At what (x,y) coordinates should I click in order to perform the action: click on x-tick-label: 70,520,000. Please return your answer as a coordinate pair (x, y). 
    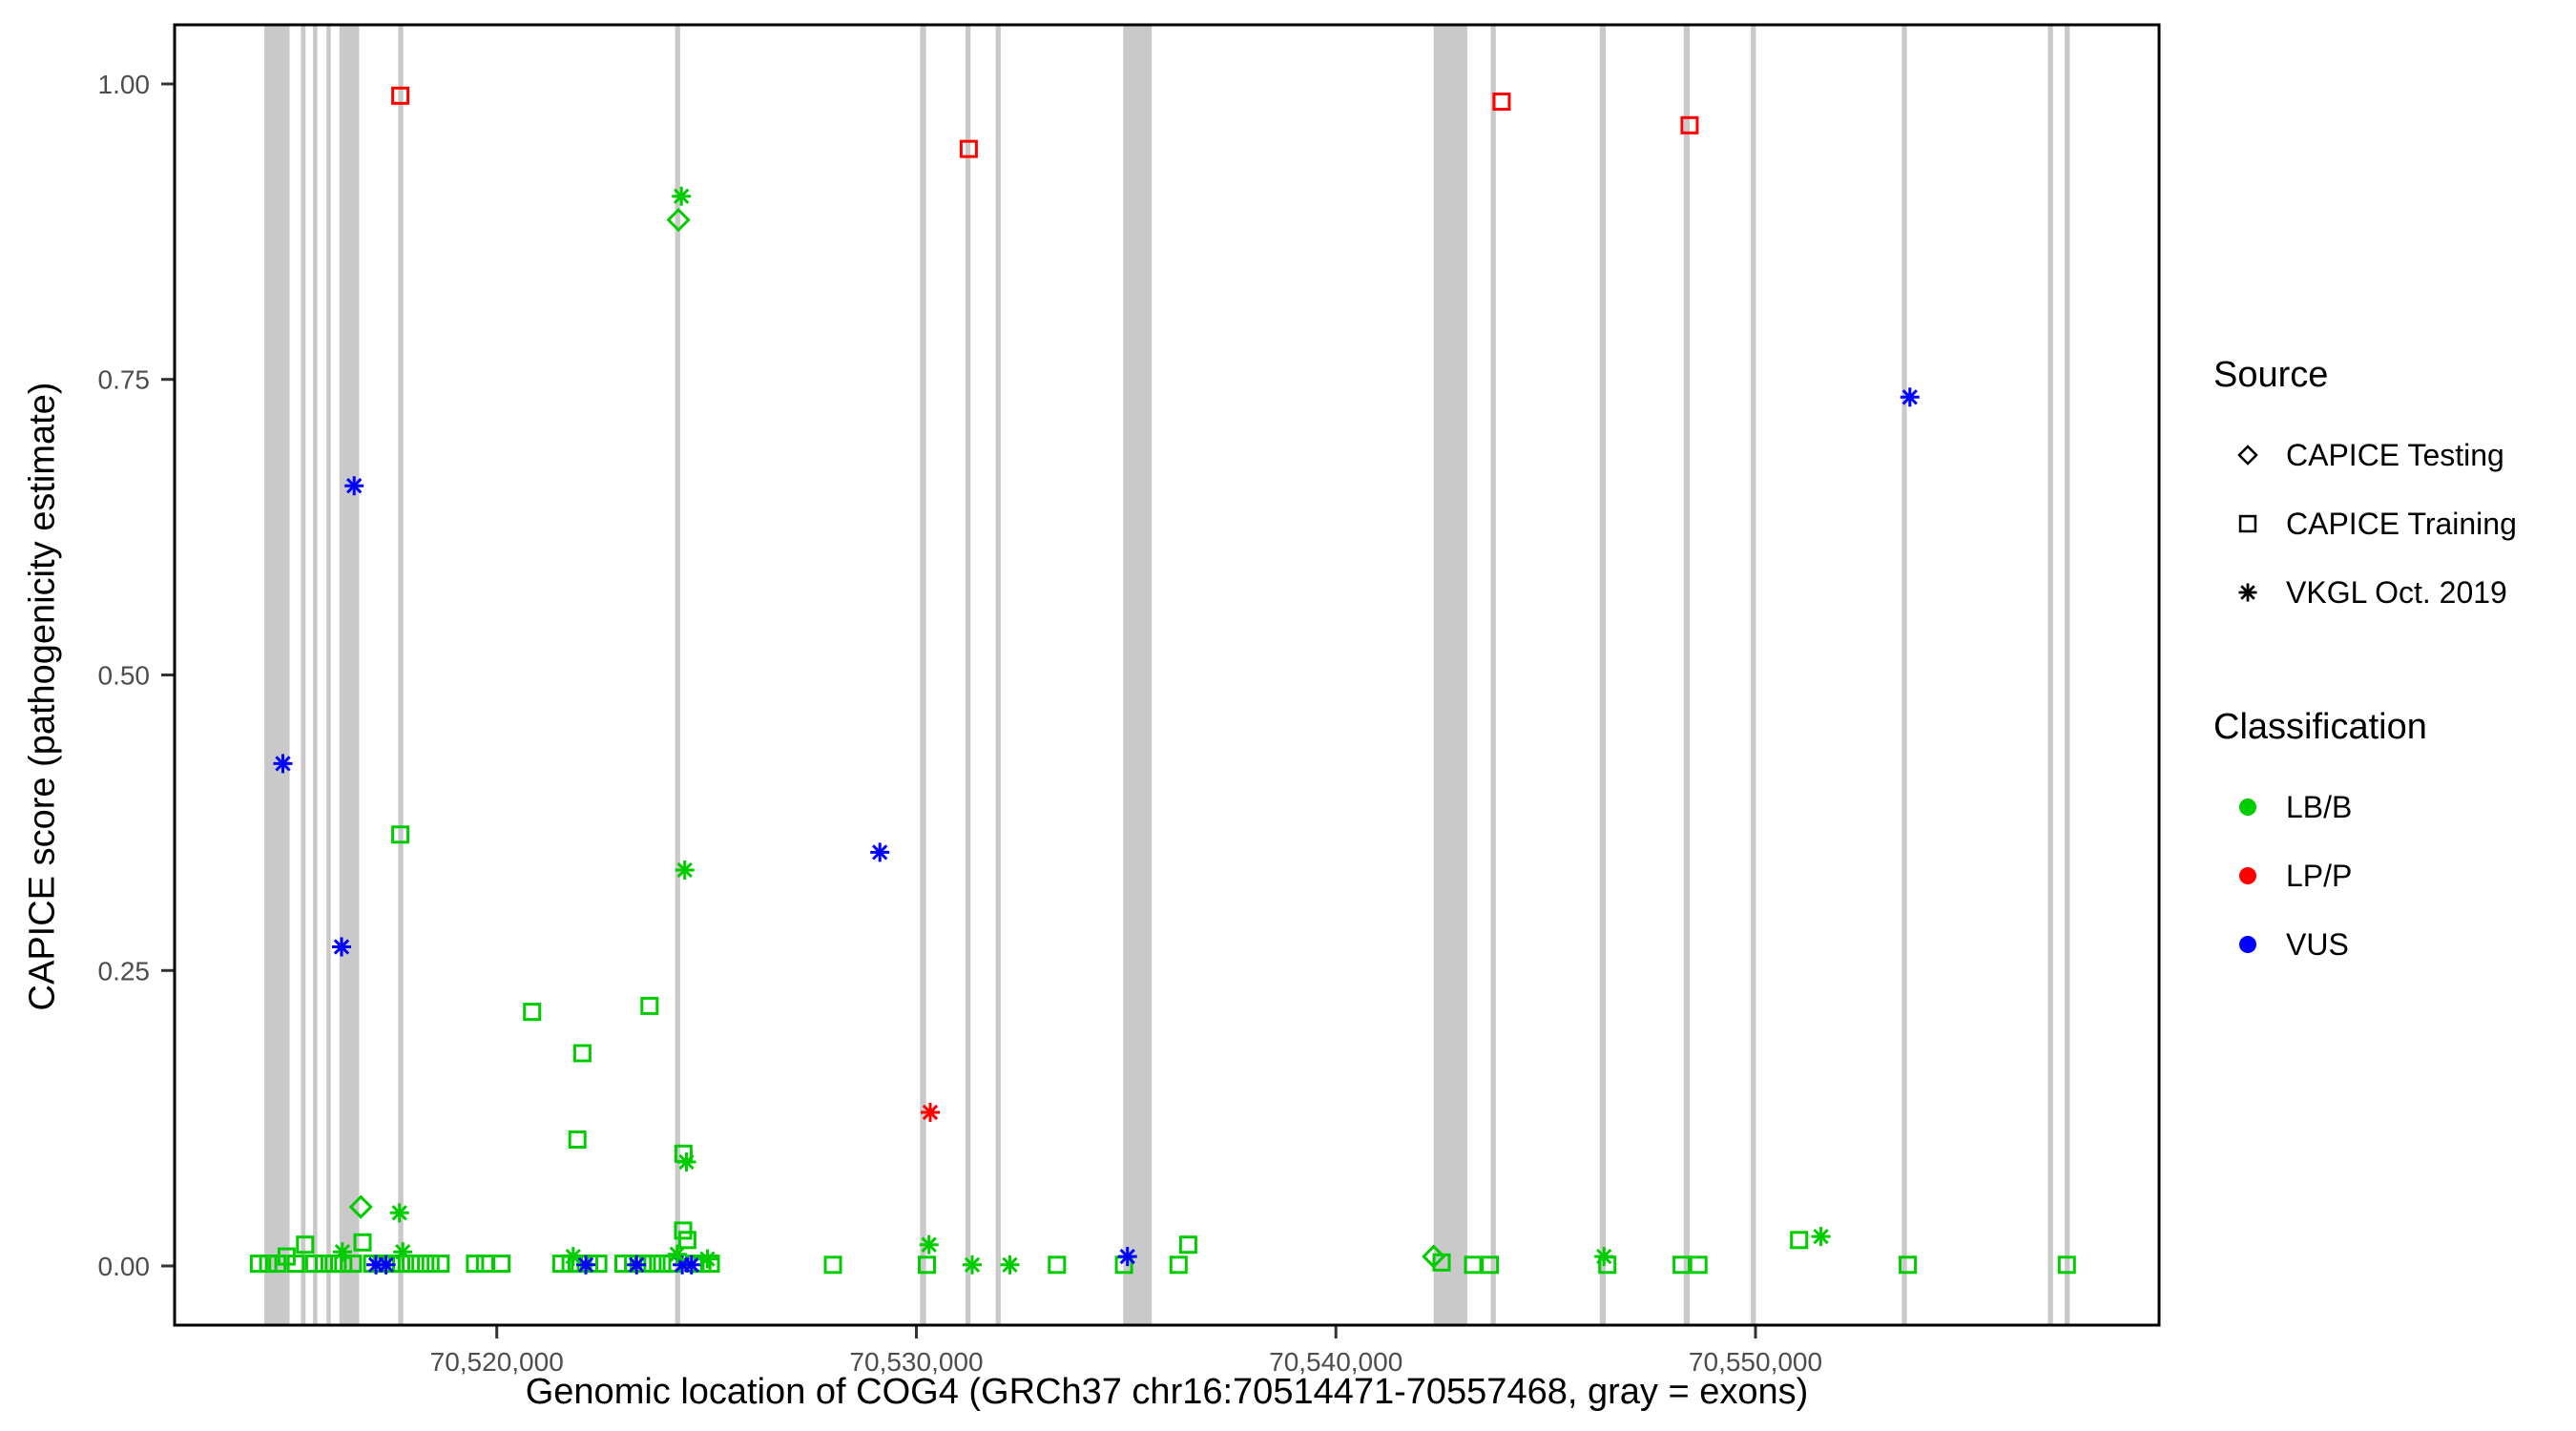
    Looking at the image, I should click on (497, 1362).